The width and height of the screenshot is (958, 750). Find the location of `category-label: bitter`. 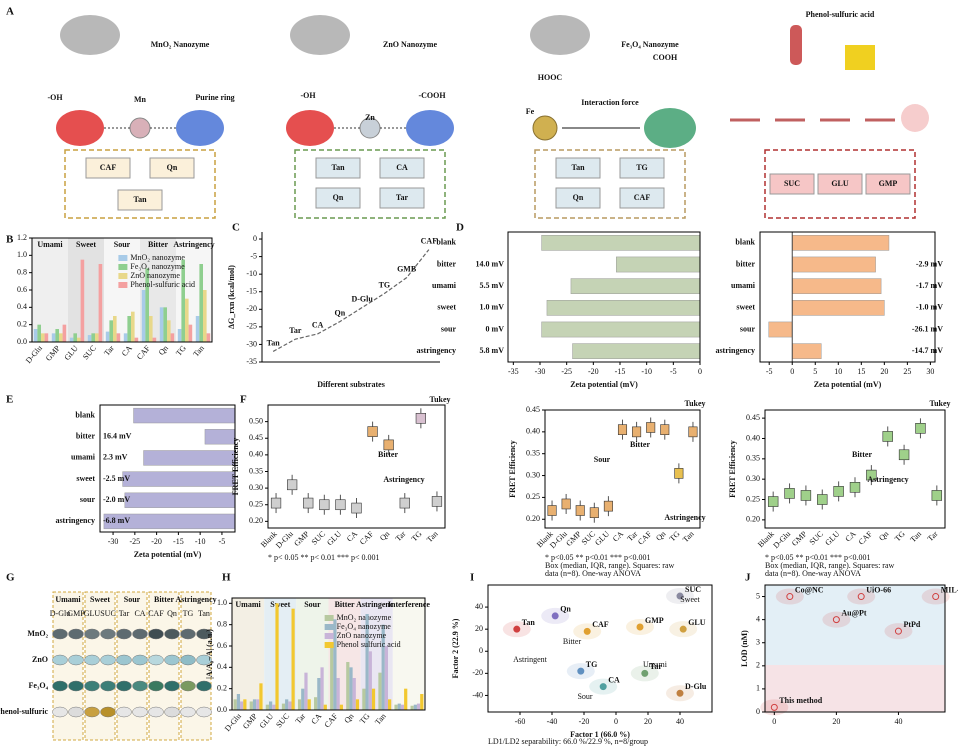

category-label: bitter is located at coordinates (86, 436).